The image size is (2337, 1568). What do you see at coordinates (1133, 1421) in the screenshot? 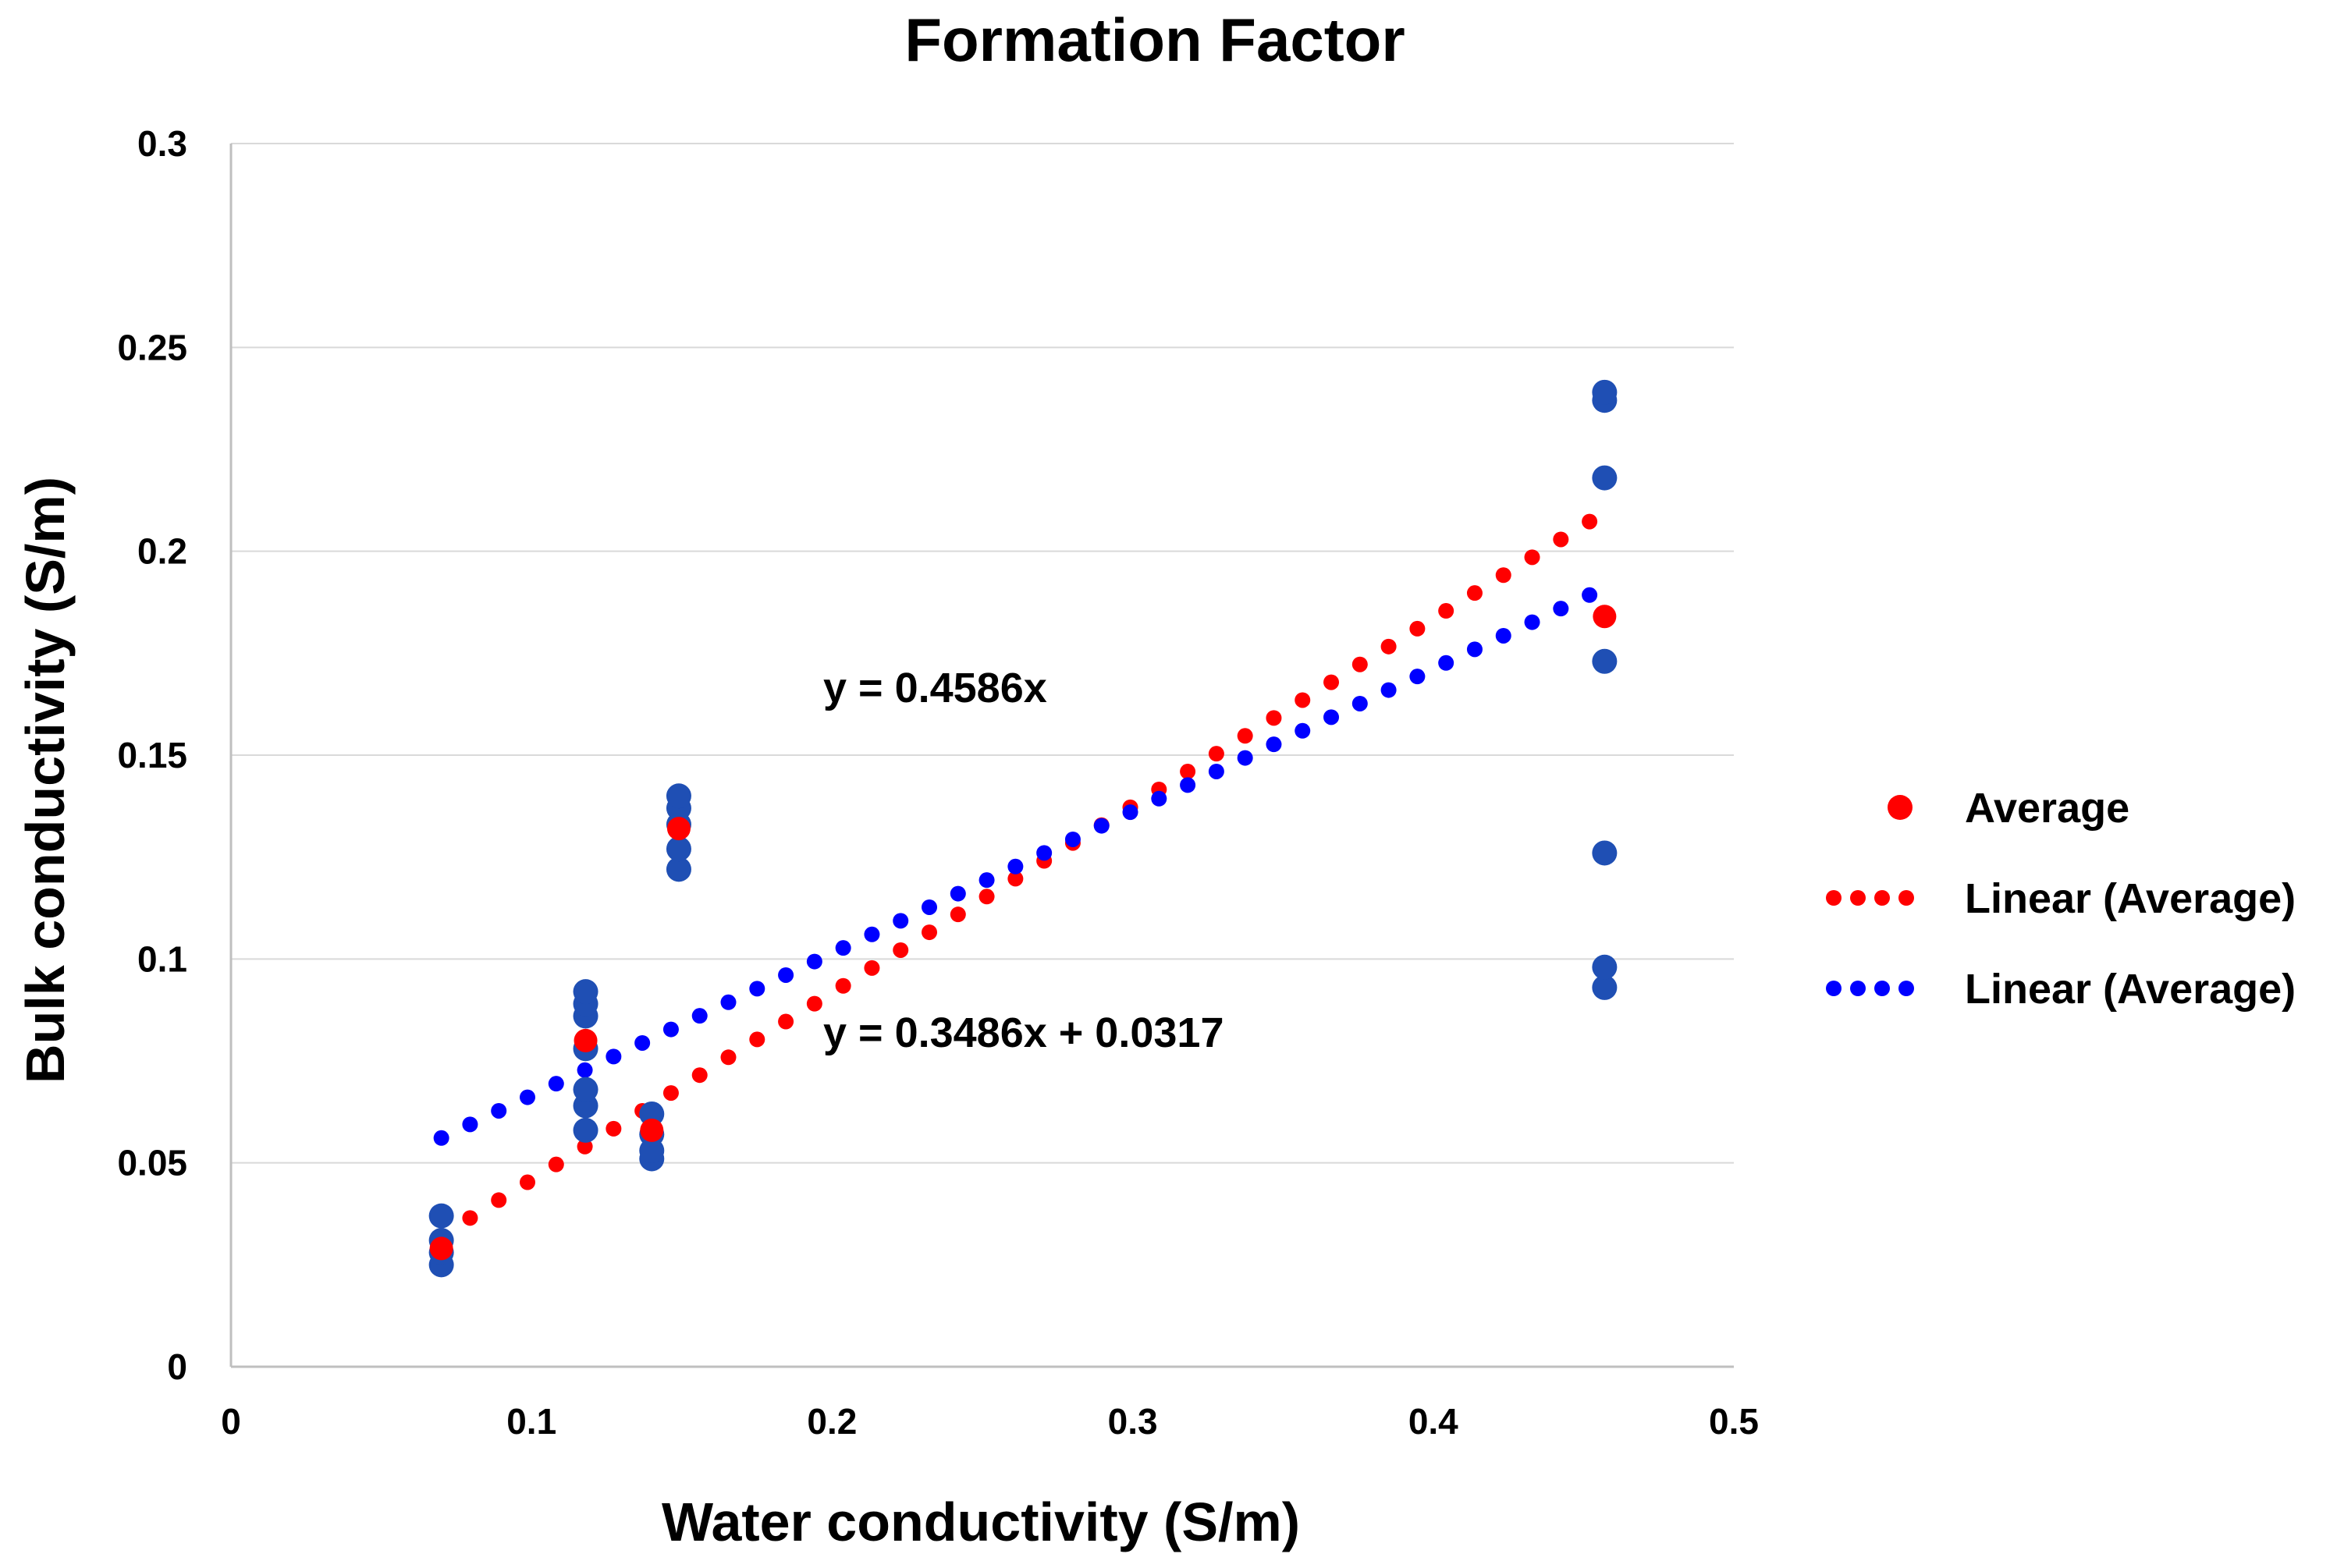
I see `x-tick-label: 0.3` at bounding box center [1133, 1421].